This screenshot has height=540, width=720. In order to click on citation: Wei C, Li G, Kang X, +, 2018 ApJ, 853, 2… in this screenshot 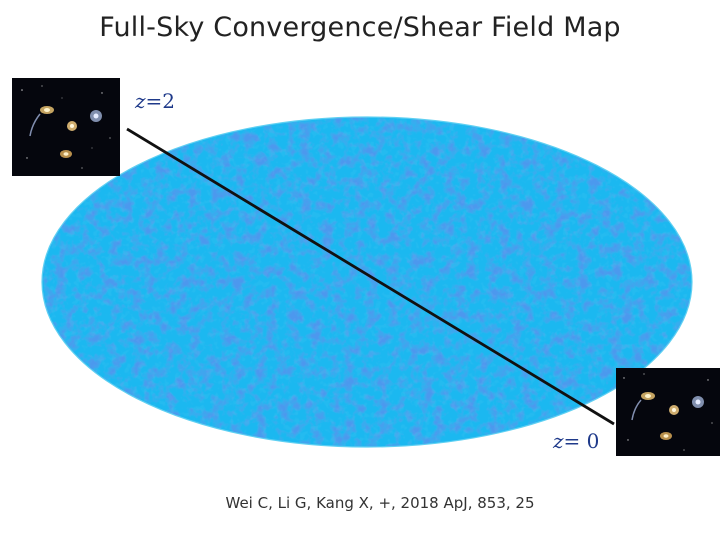, I will do `click(380, 503)`.